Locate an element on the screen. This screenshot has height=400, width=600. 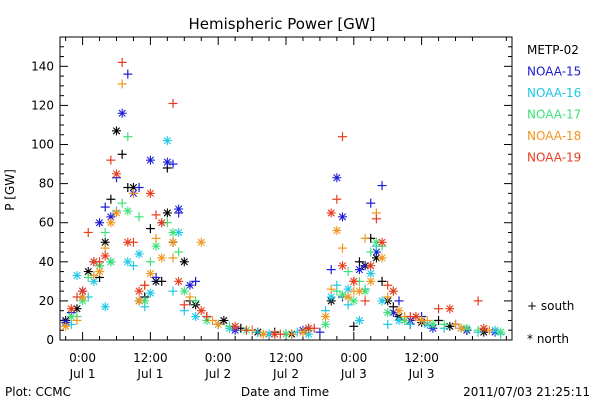
legend-south-marker: + south is located at coordinates (550, 306).